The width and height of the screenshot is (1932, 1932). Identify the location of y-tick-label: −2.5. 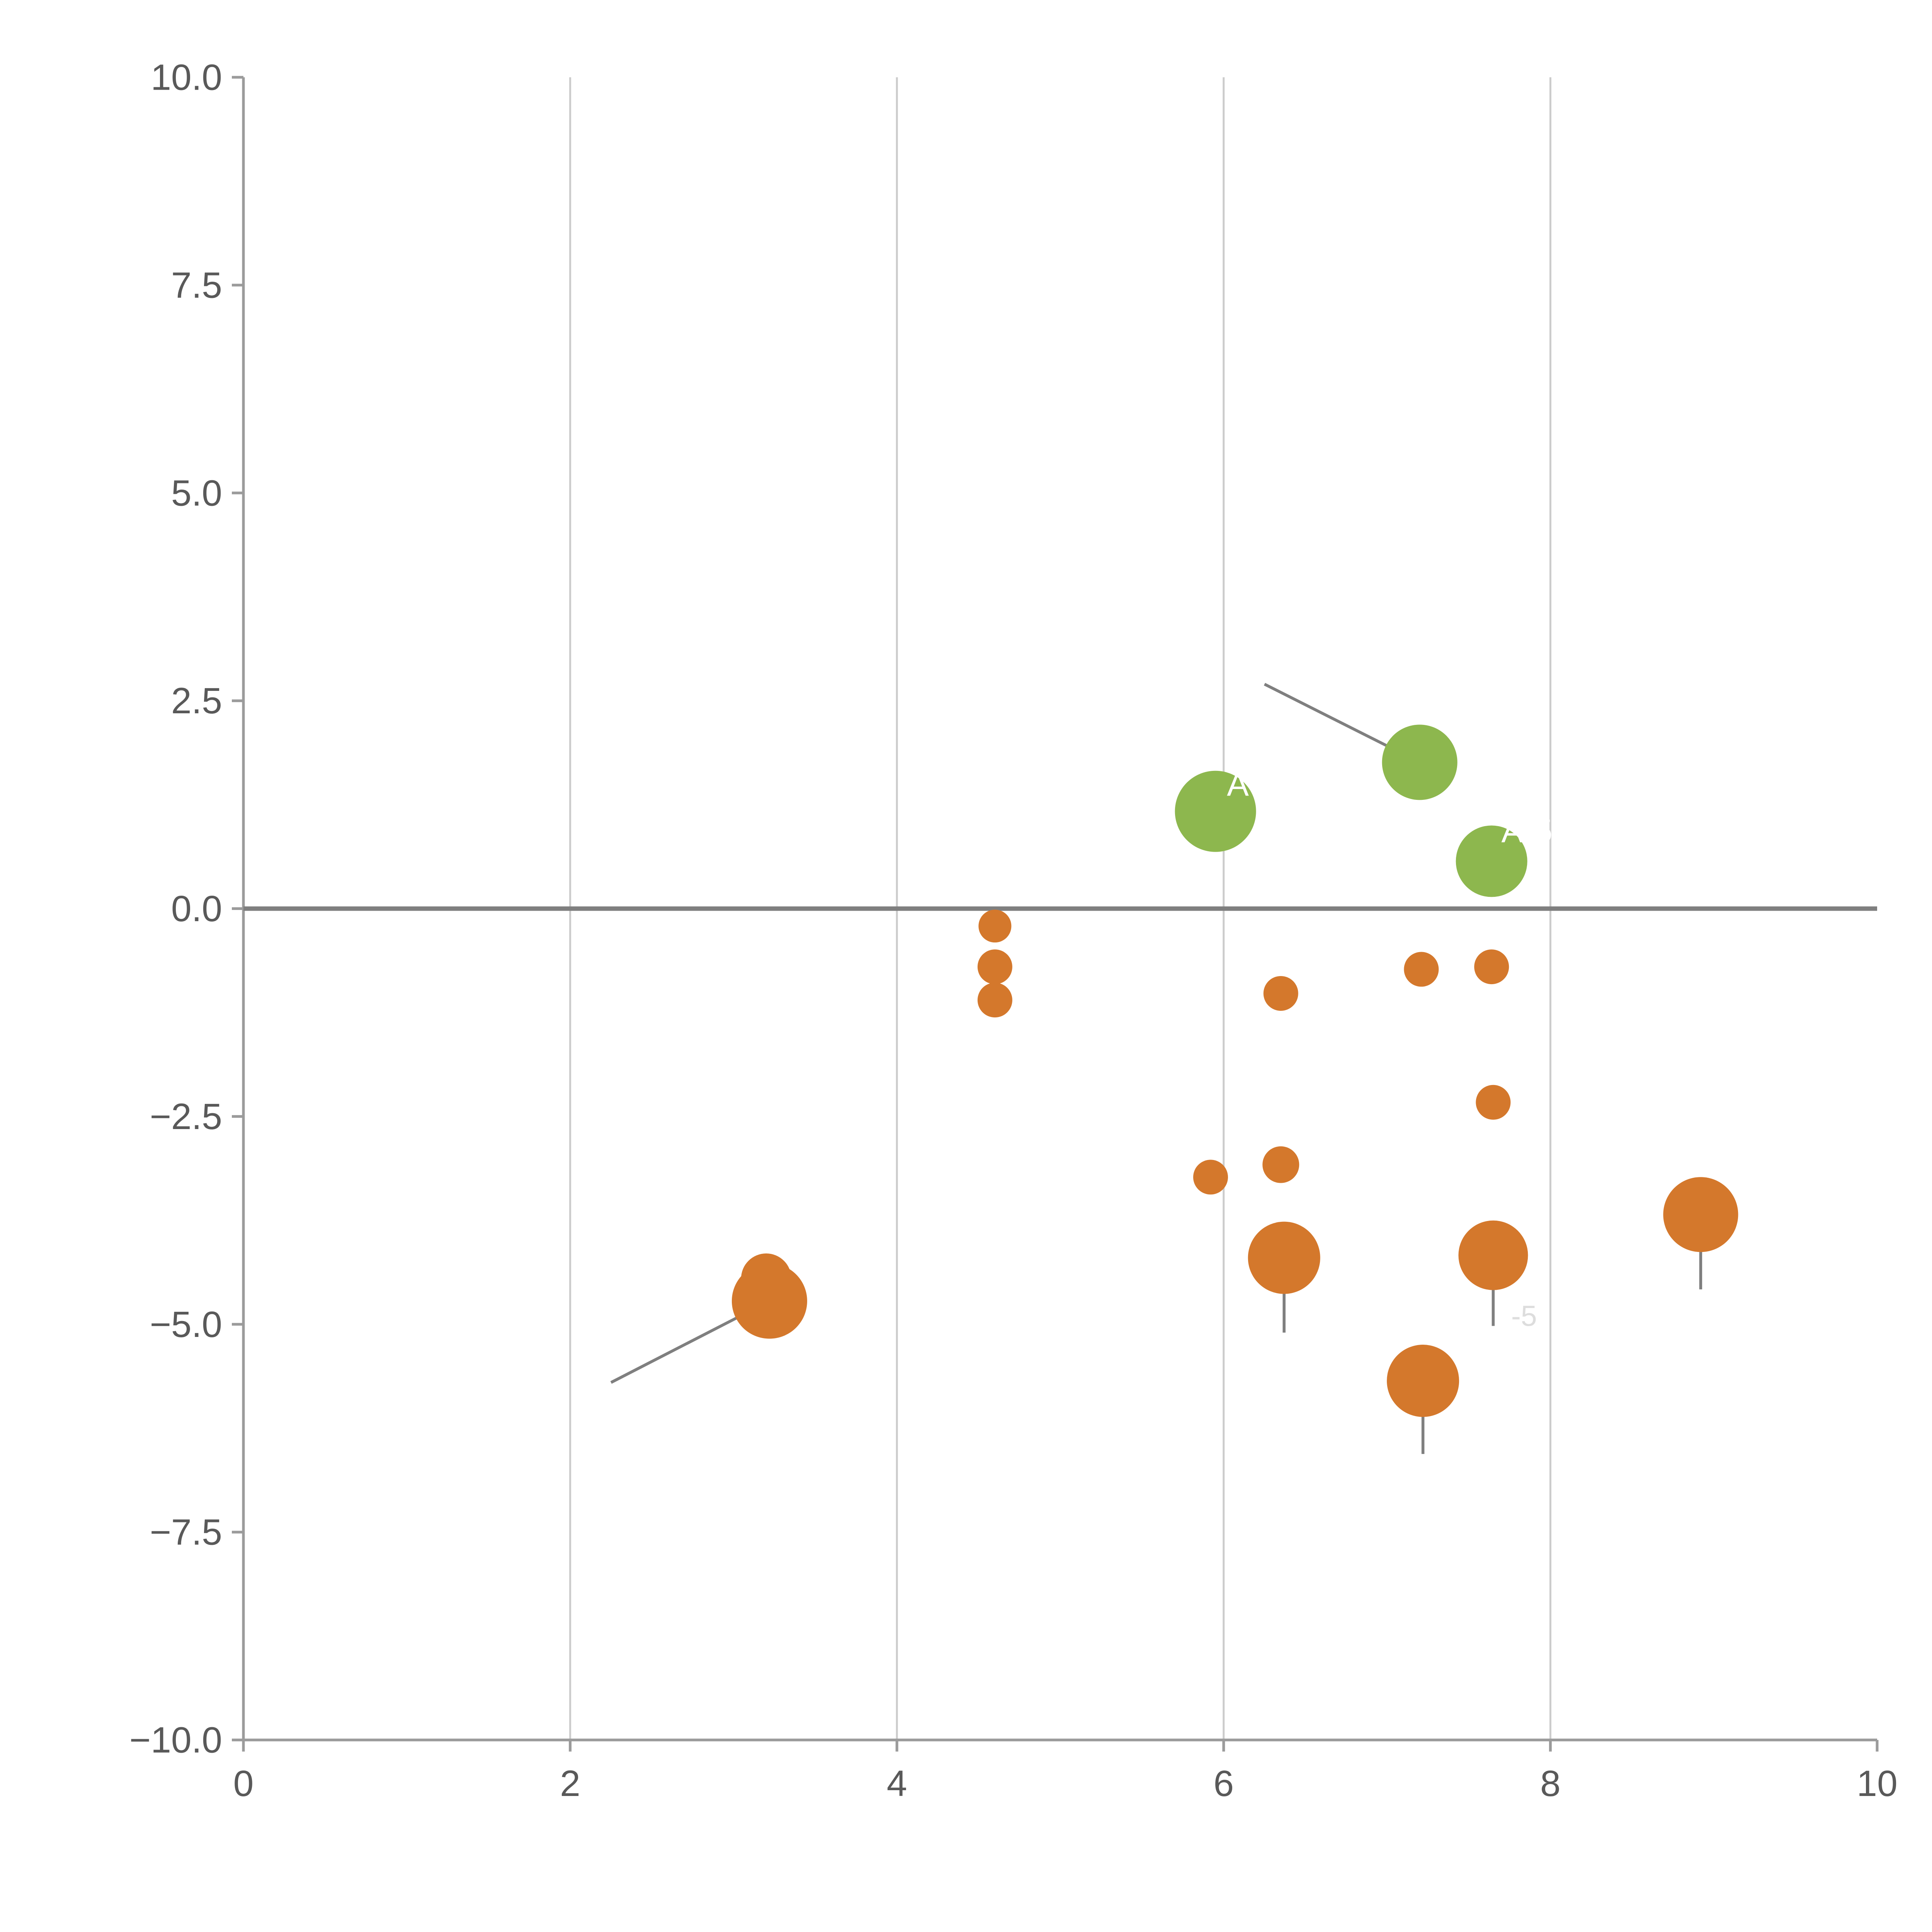
(186, 1116).